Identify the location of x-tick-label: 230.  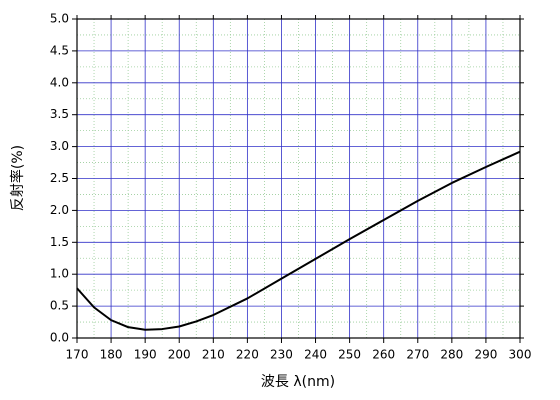
(281, 355).